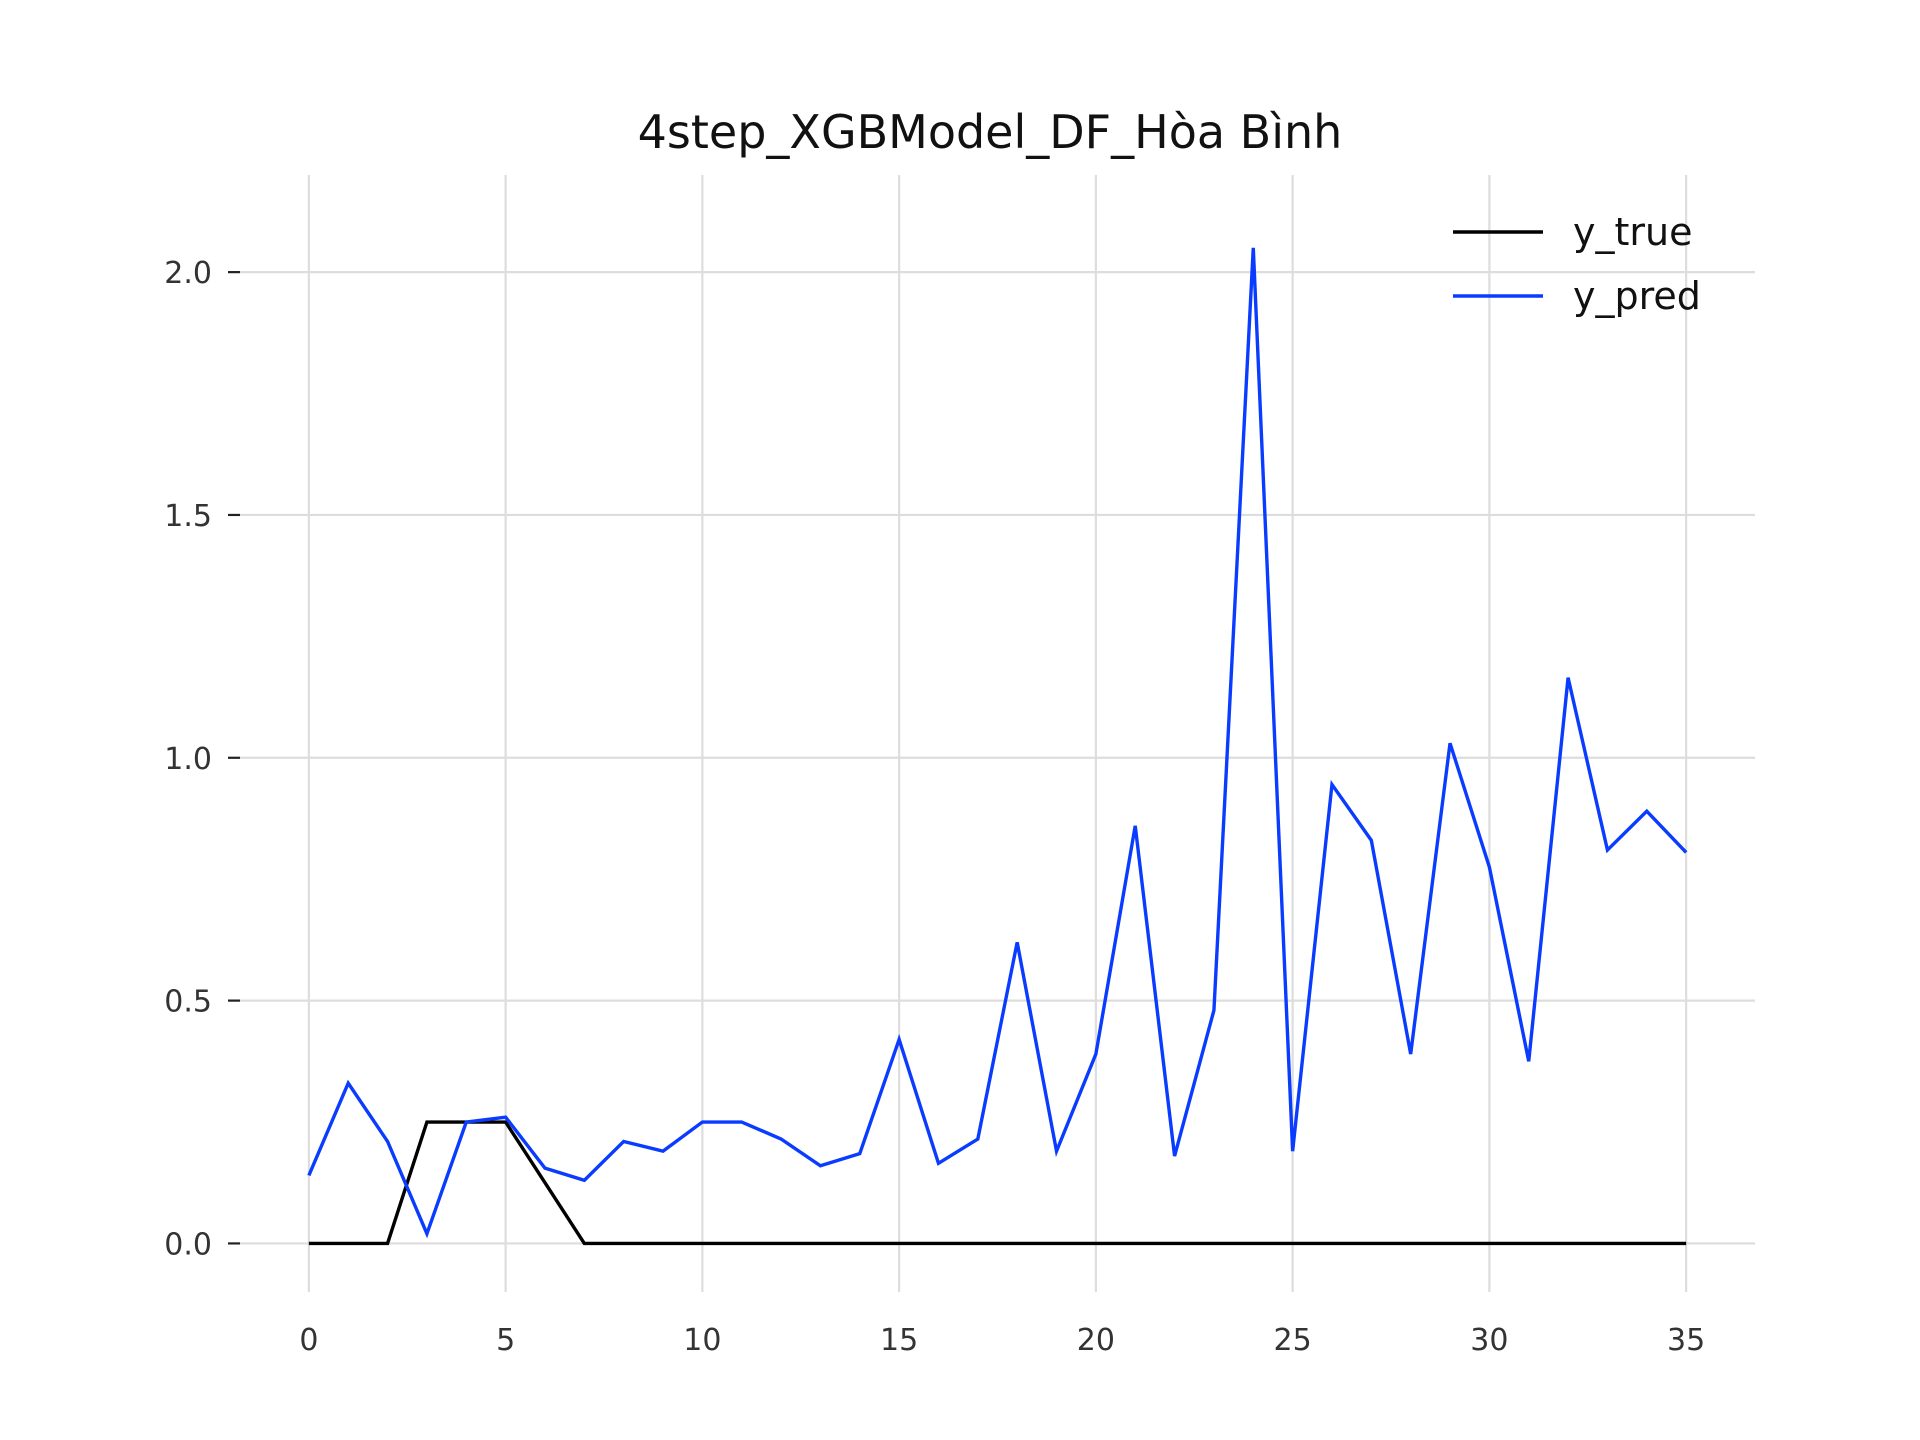 This screenshot has height=1440, width=1920. Describe the element at coordinates (188, 1244) in the screenshot. I see `y-tick-label: 0.0` at that location.